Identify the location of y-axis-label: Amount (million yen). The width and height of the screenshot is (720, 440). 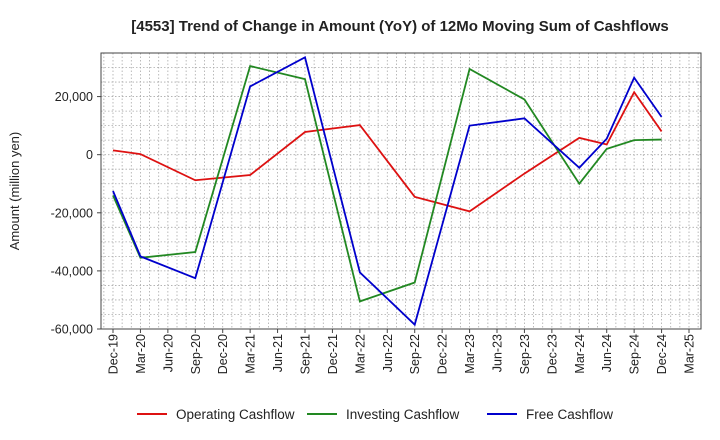
(14, 191).